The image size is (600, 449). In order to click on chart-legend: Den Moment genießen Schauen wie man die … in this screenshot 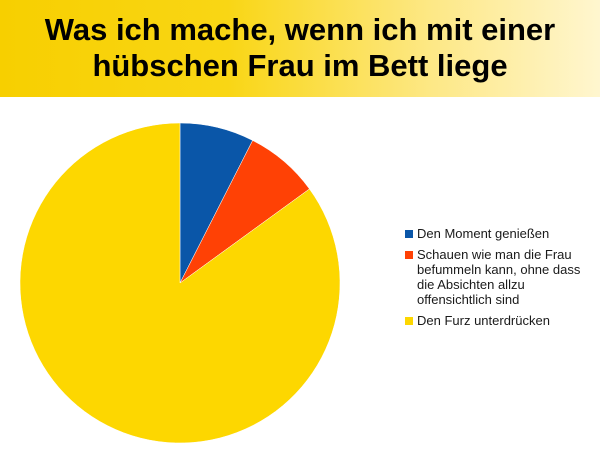, I will do `click(500, 280)`.